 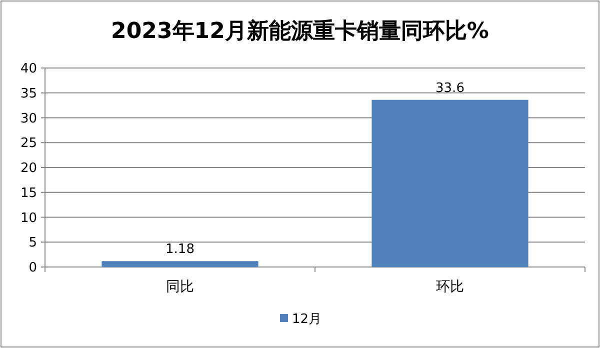 I want to click on data-label: 33.6, so click(x=450, y=88).